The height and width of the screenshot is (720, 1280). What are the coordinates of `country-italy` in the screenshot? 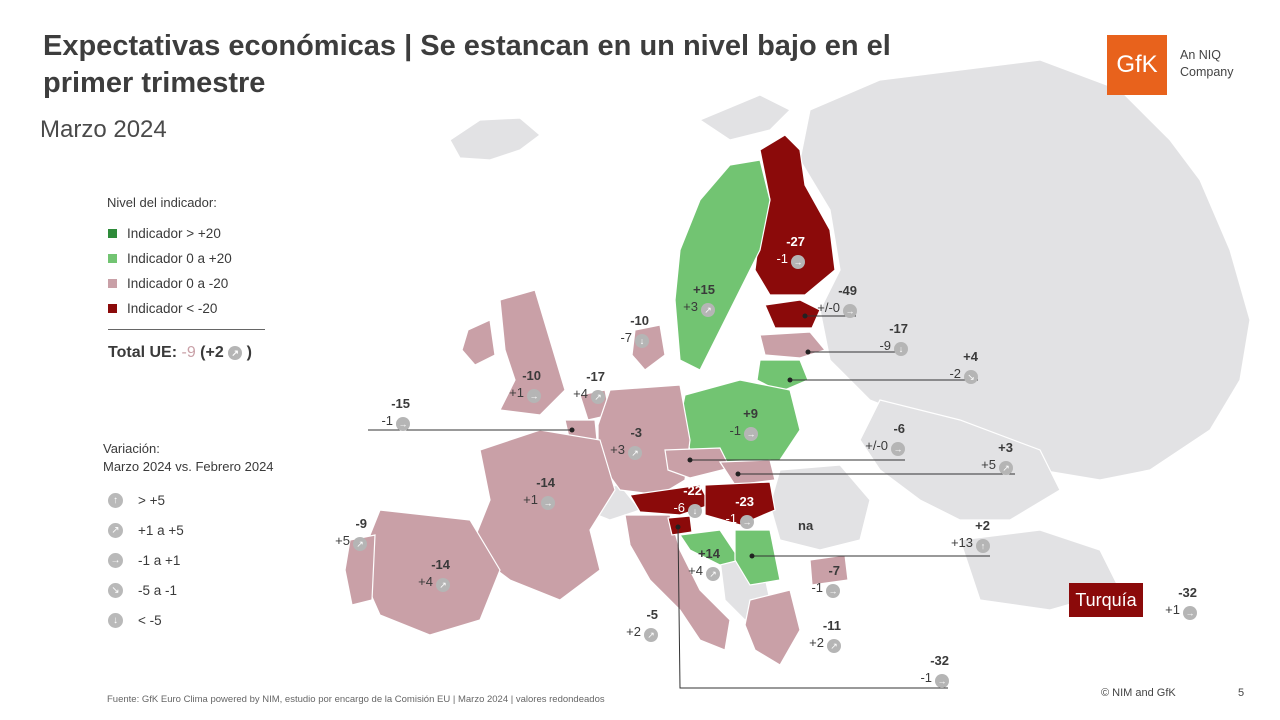 It's located at (677, 582).